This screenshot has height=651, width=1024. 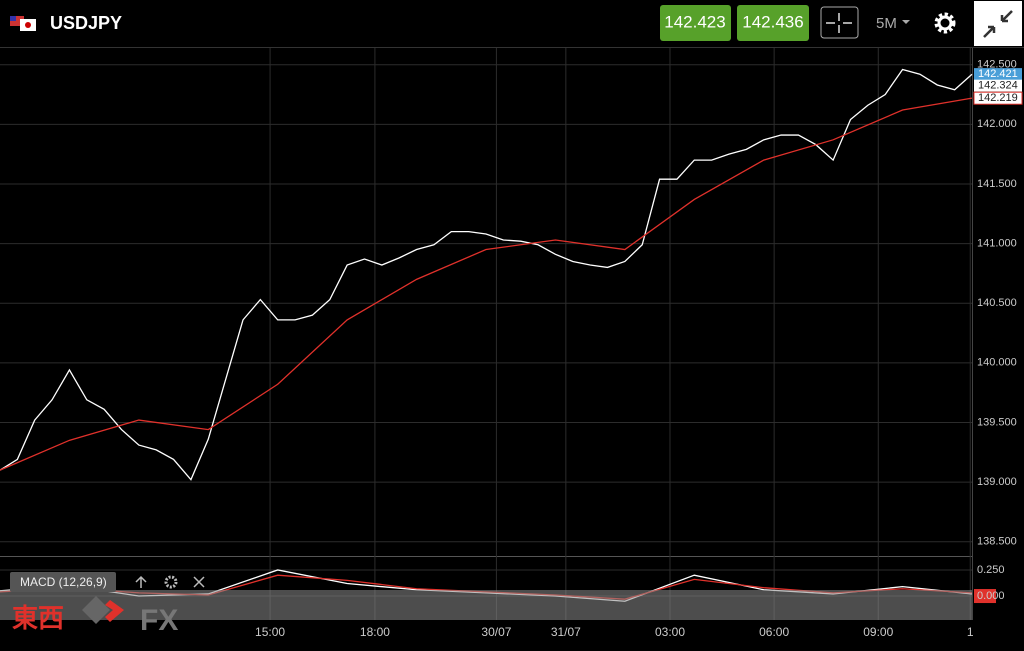 I want to click on y-tick-label: 138.500, so click(x=997, y=542).